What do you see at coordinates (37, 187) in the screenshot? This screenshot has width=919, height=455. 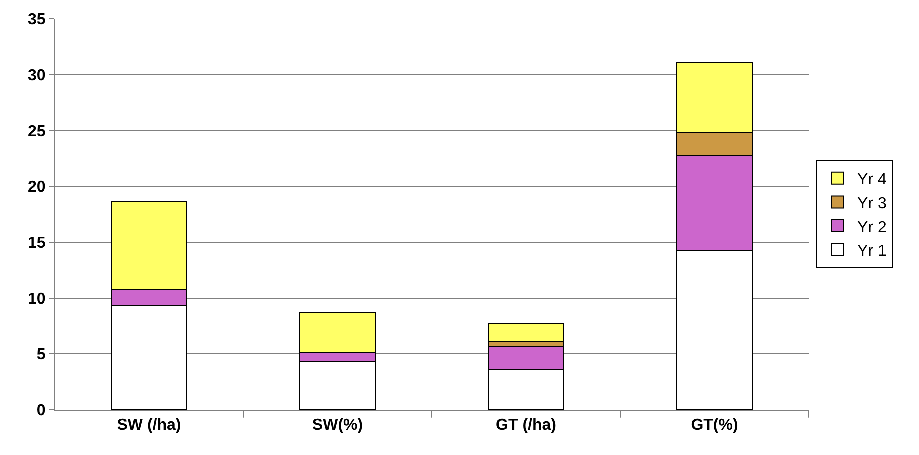 I see `y-tick-label: 20` at bounding box center [37, 187].